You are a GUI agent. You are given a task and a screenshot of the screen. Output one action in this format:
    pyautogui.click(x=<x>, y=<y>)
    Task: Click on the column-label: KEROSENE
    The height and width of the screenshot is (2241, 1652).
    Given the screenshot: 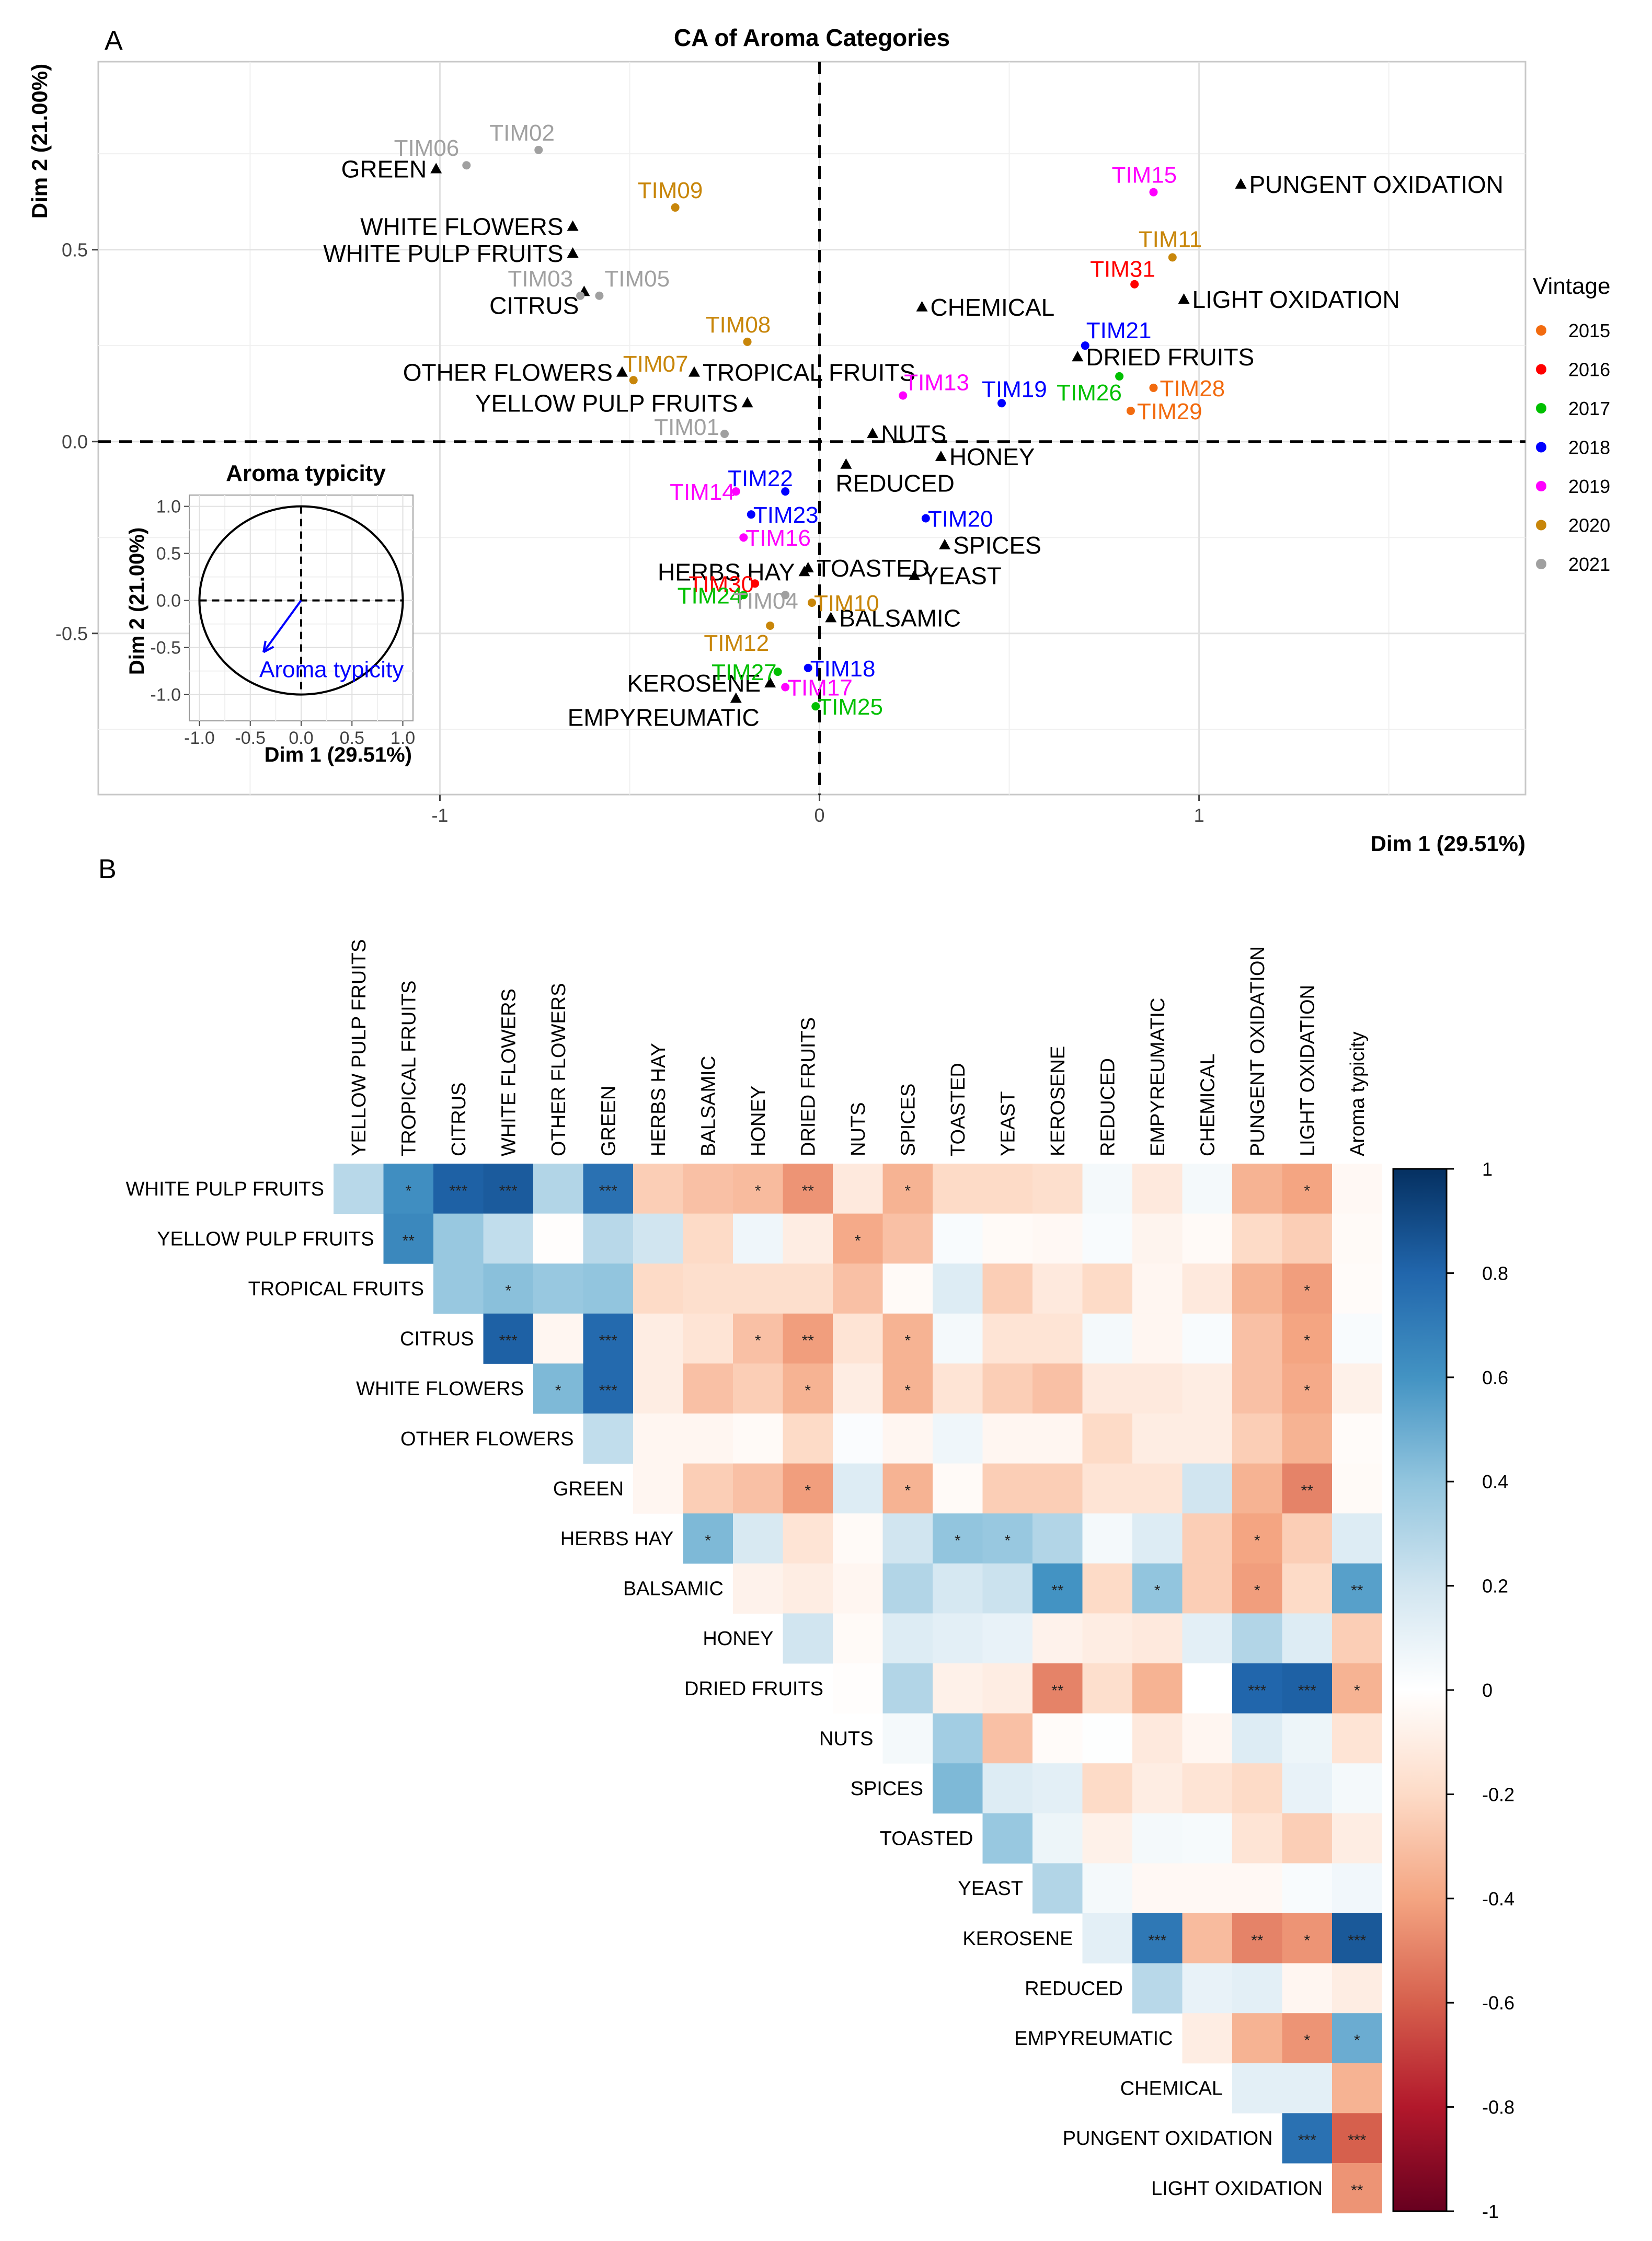 What is the action you would take?
    pyautogui.click(x=1058, y=1101)
    